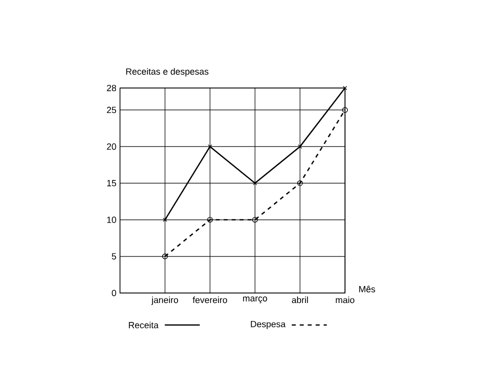 The image size is (500, 382). I want to click on y-tick-label: 0, so click(114, 293).